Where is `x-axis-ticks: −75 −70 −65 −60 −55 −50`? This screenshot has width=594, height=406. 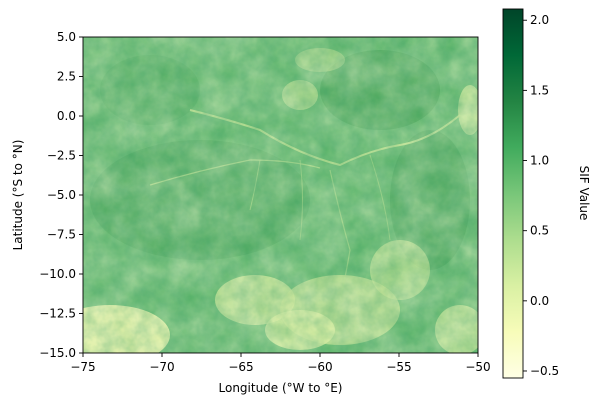
x-axis-ticks: −75 −70 −65 −60 −55 −50 is located at coordinates (280, 363).